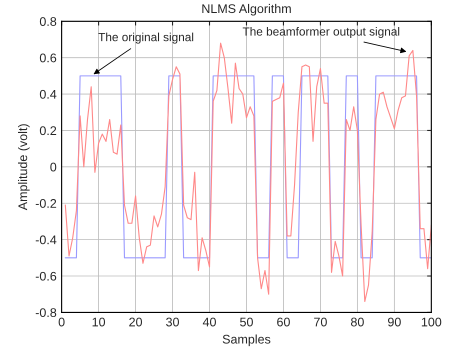 The height and width of the screenshot is (355, 474). What do you see at coordinates (46, 239) in the screenshot?
I see `y-tick-label: -0.4` at bounding box center [46, 239].